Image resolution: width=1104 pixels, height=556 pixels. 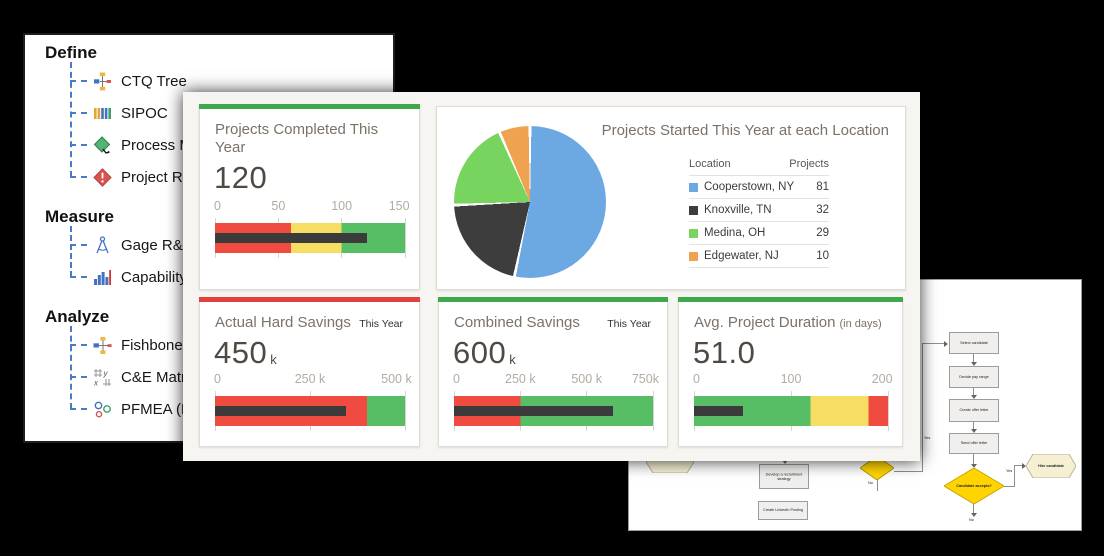 I want to click on legend-location: Cooperstown, NY, so click(x=749, y=187).